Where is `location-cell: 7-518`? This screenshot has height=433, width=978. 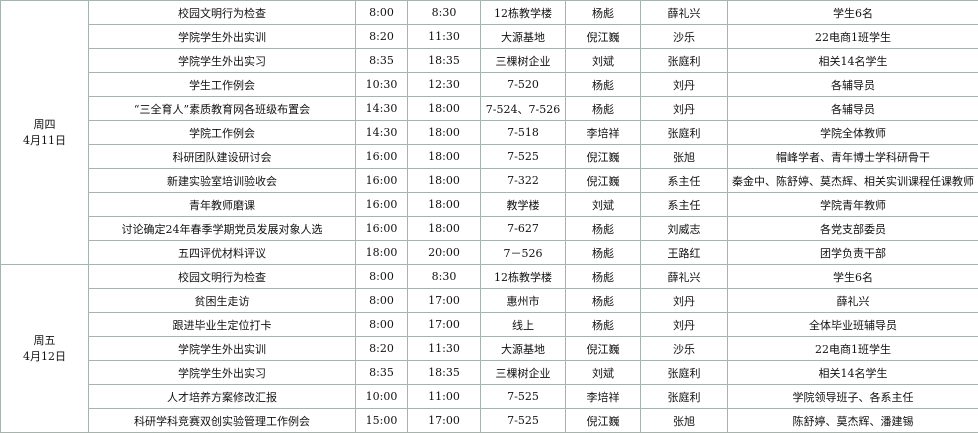
location-cell: 7-518 is located at coordinates (523, 132).